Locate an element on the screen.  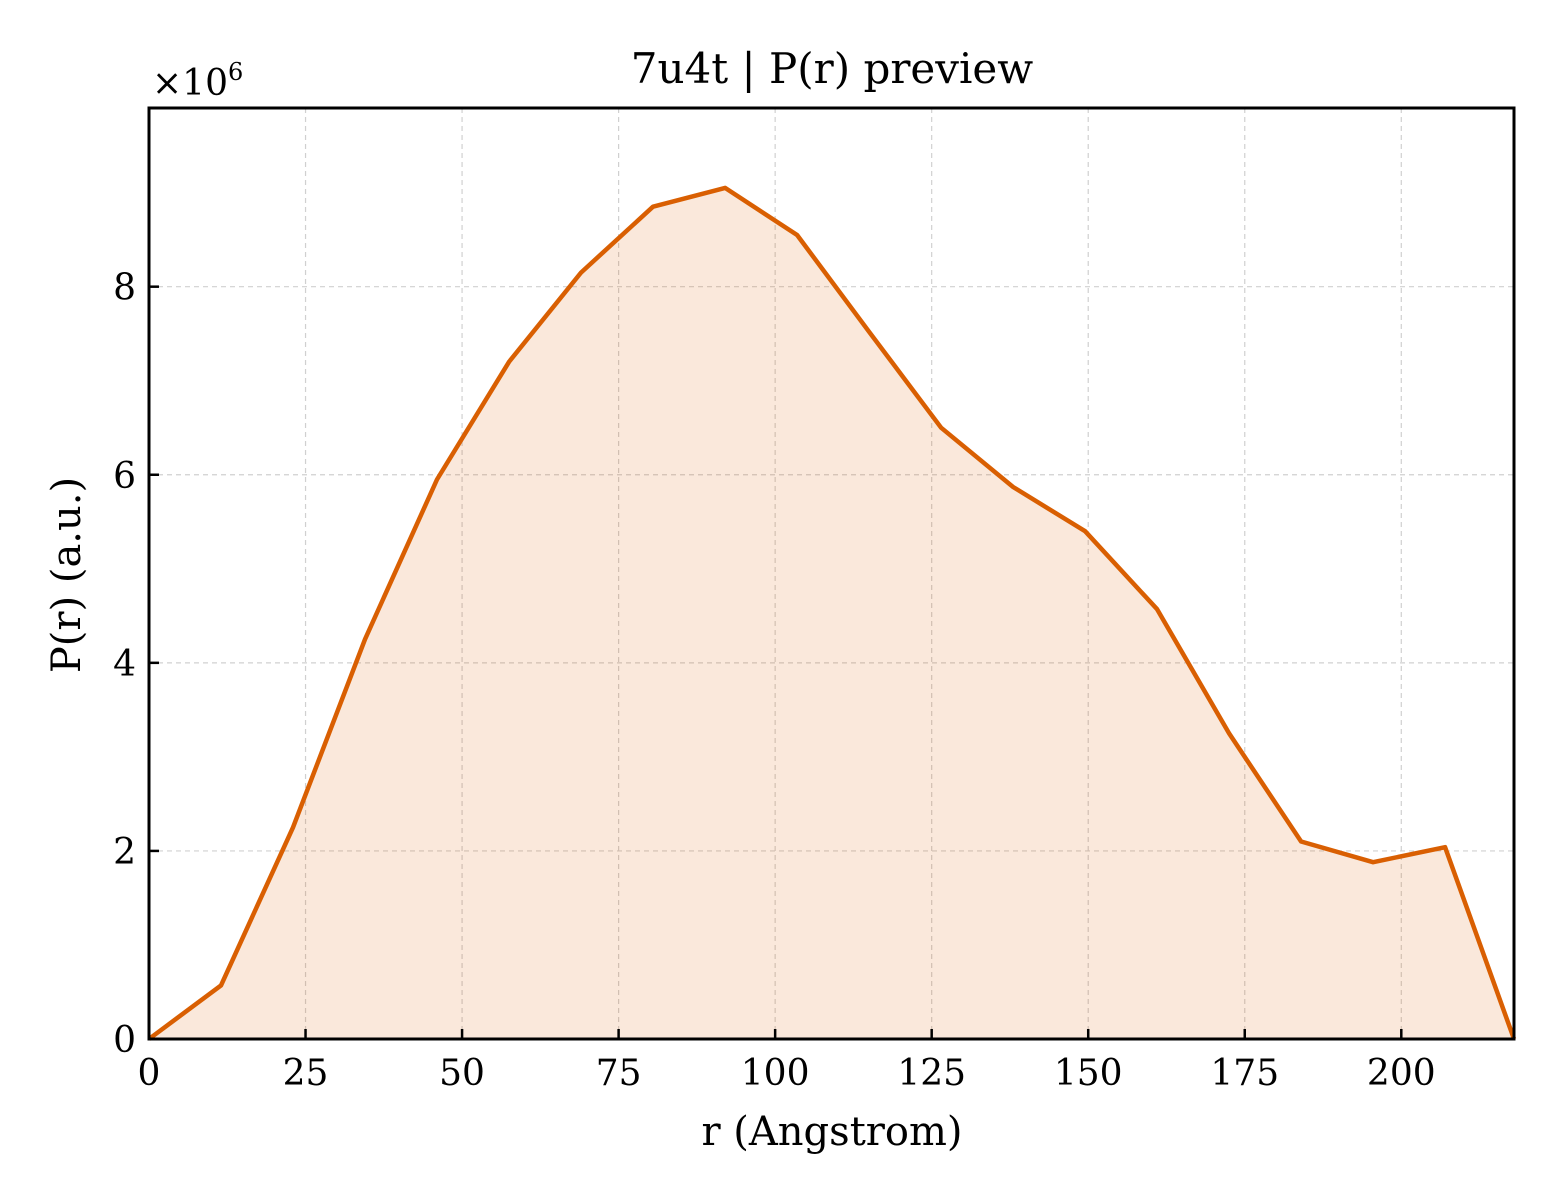
x-axis-ticks: 0 25 50 75 100 125 150 175 200 is located at coordinates (787, 1061).